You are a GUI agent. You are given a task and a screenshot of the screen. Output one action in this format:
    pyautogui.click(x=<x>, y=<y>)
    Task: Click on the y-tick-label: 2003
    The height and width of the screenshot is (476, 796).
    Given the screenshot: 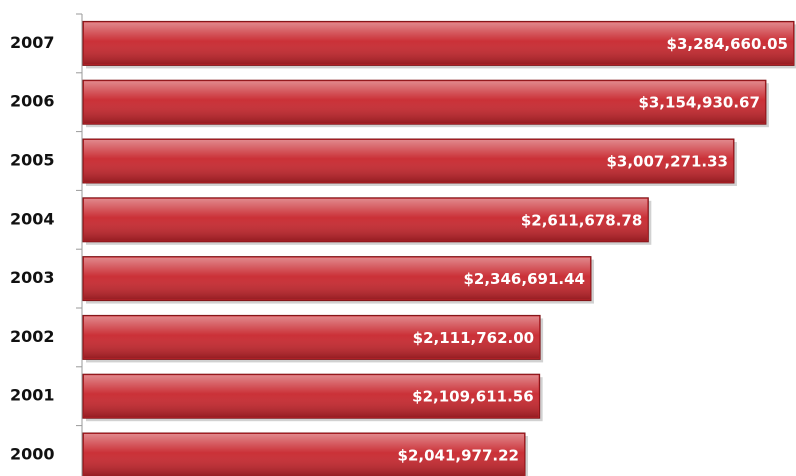 What is the action you would take?
    pyautogui.click(x=32, y=277)
    